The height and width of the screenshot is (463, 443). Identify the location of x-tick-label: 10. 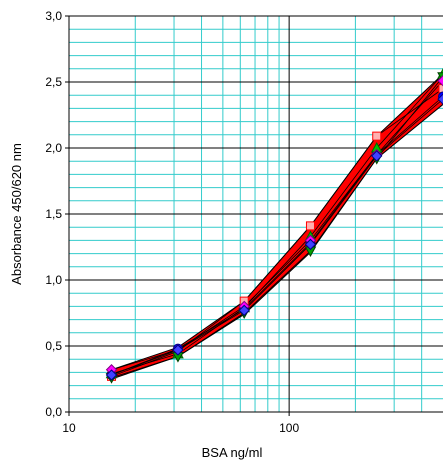
(69, 428).